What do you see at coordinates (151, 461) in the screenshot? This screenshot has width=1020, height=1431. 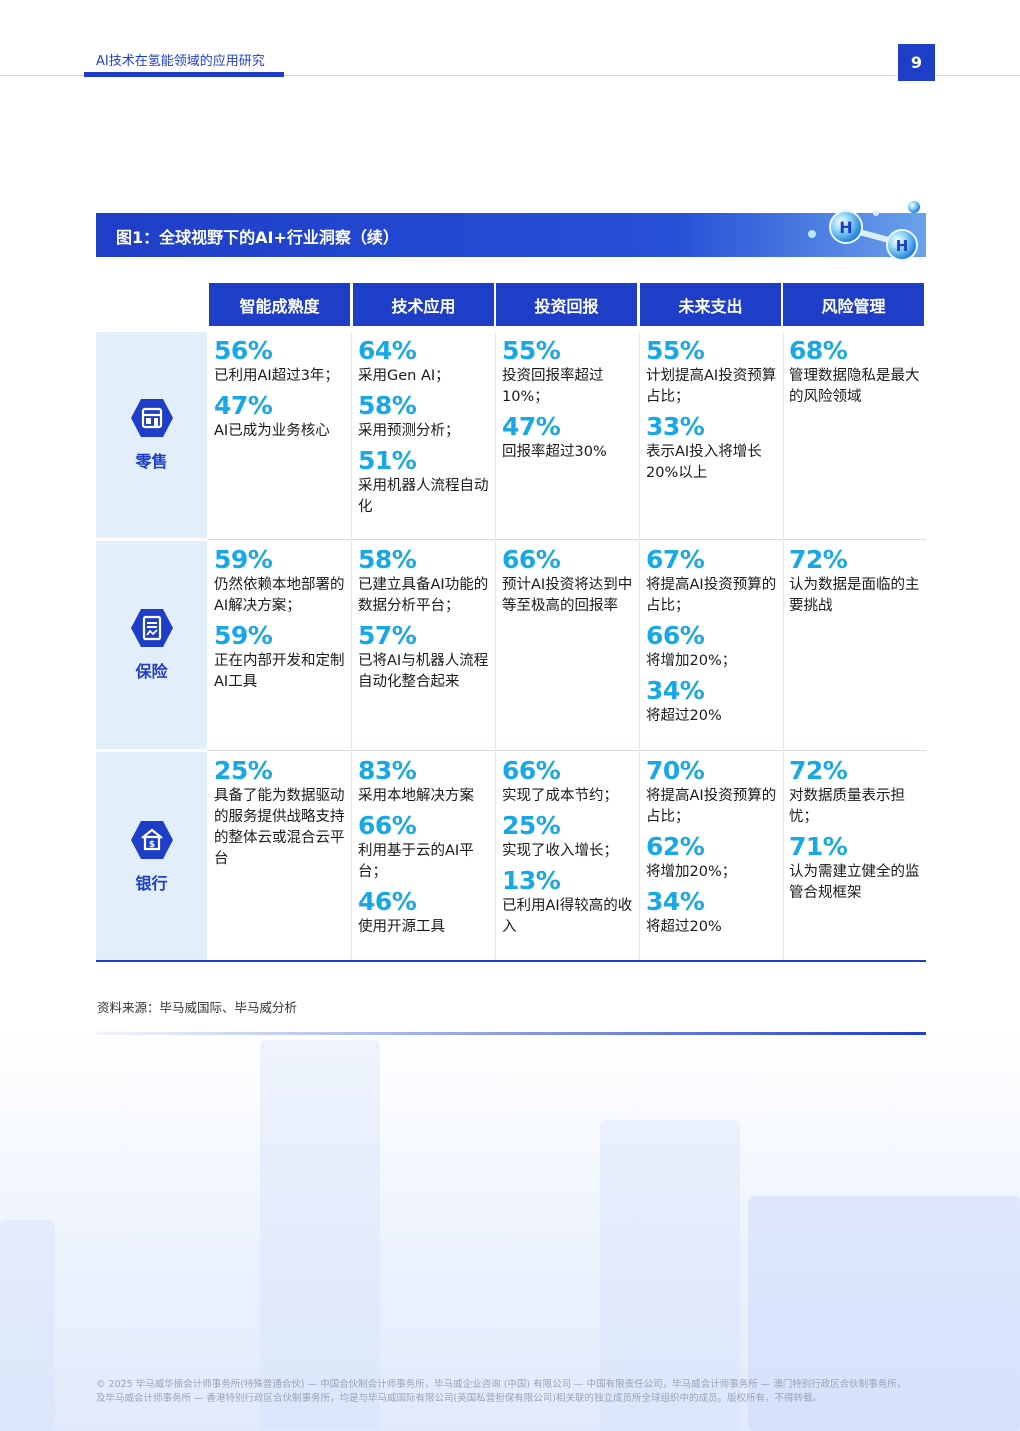 I see `row-label-text: 零售` at bounding box center [151, 461].